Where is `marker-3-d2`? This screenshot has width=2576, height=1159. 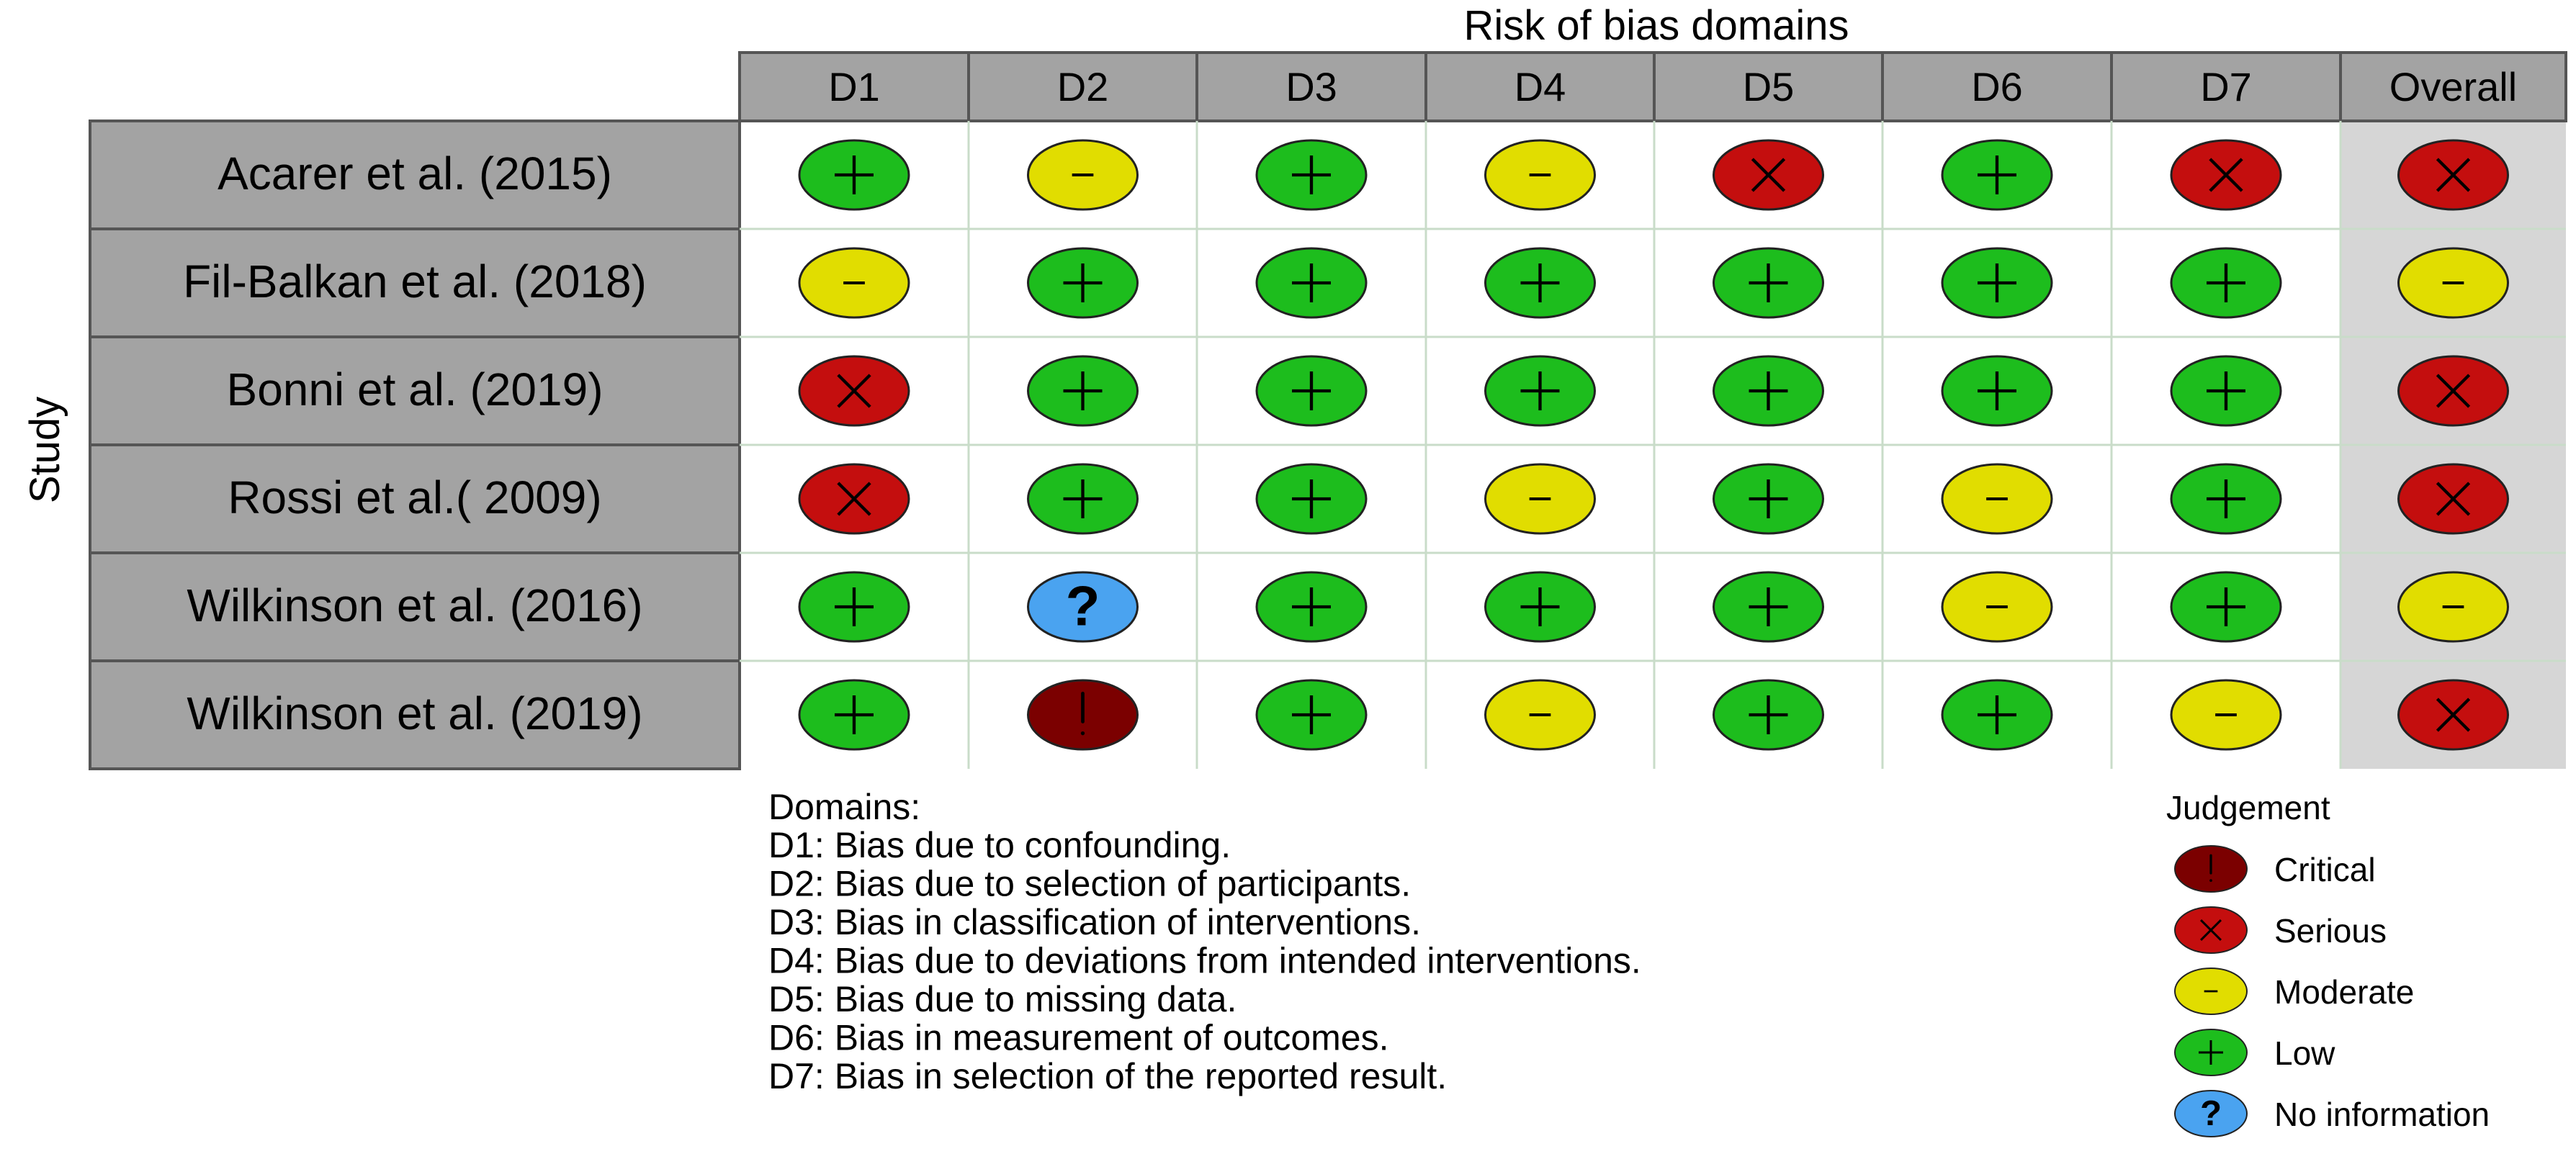 marker-3-d2 is located at coordinates (1083, 391).